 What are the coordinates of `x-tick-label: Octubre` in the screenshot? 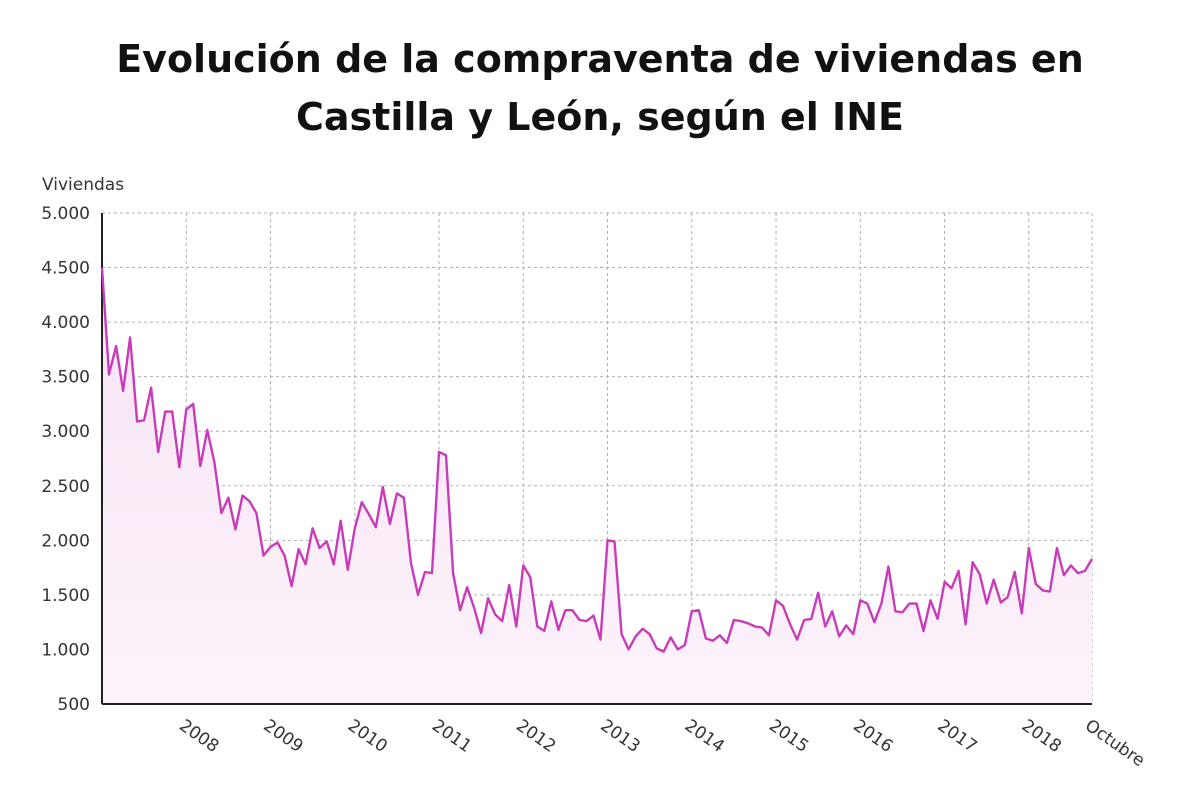 It's located at (1114, 743).